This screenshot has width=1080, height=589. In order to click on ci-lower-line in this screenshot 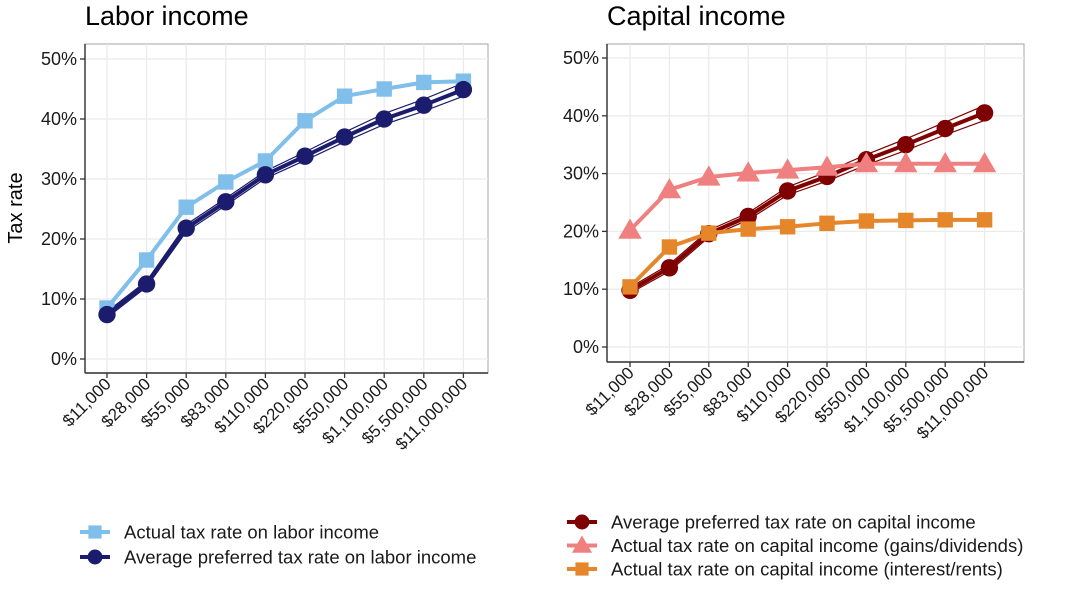, I will do `click(807, 206)`.